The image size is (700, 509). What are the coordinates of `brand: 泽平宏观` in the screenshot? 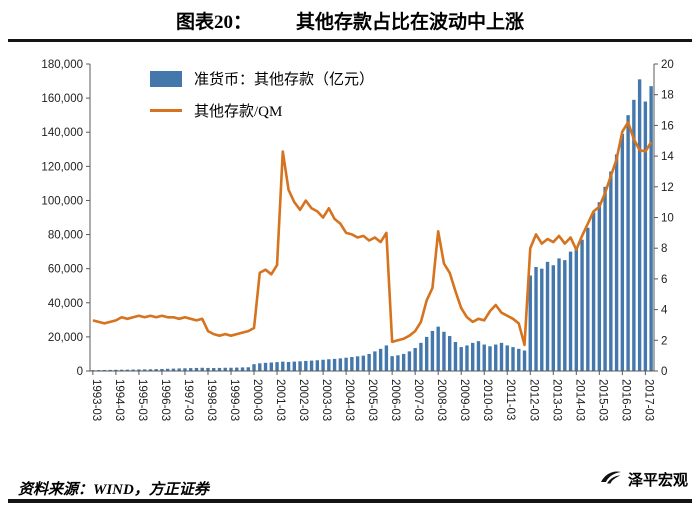 It's located at (643, 479).